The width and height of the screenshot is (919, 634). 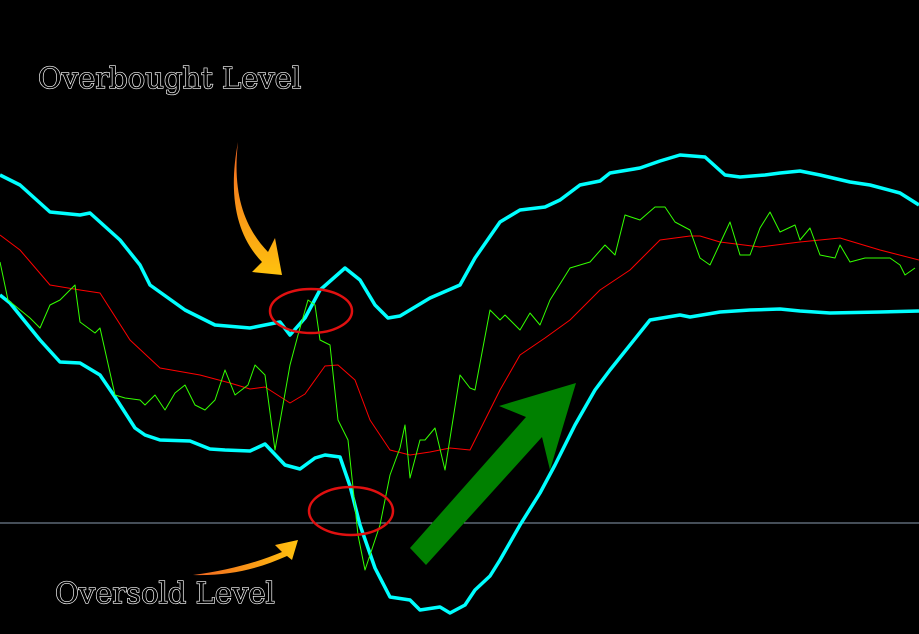 I want to click on uptrend-arrow, so click(x=493, y=474).